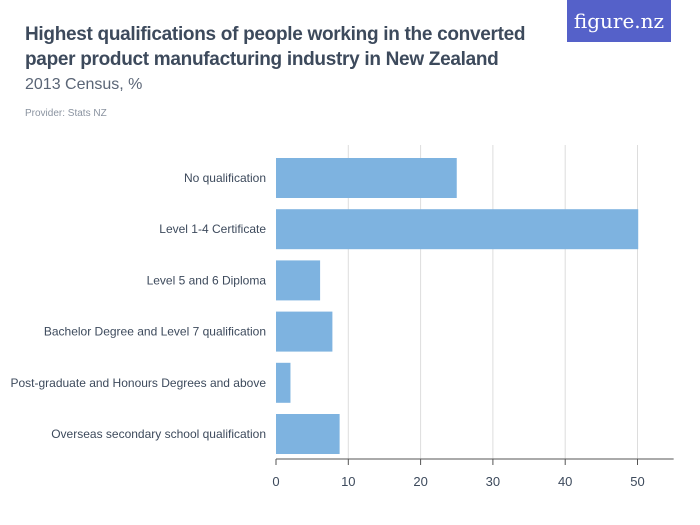 The width and height of the screenshot is (700, 525). I want to click on x-tick-label: 0, so click(275, 481).